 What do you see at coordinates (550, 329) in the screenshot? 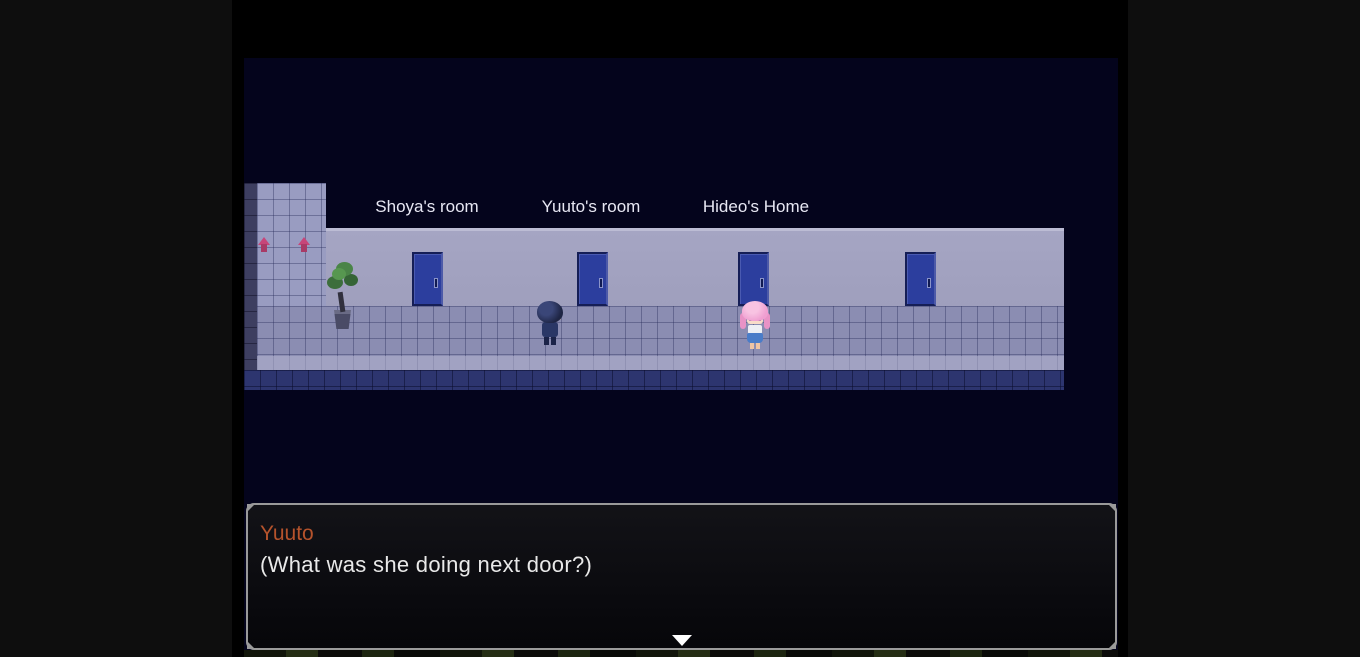
I see `sprite-body` at bounding box center [550, 329].